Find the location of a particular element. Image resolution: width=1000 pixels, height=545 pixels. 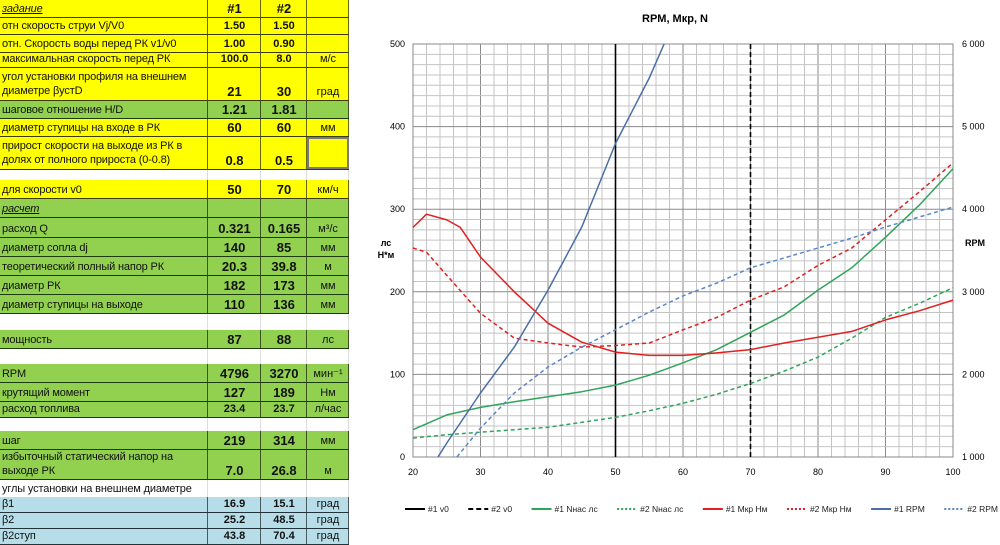

value-1-cell: 7.0 is located at coordinates (234, 464).